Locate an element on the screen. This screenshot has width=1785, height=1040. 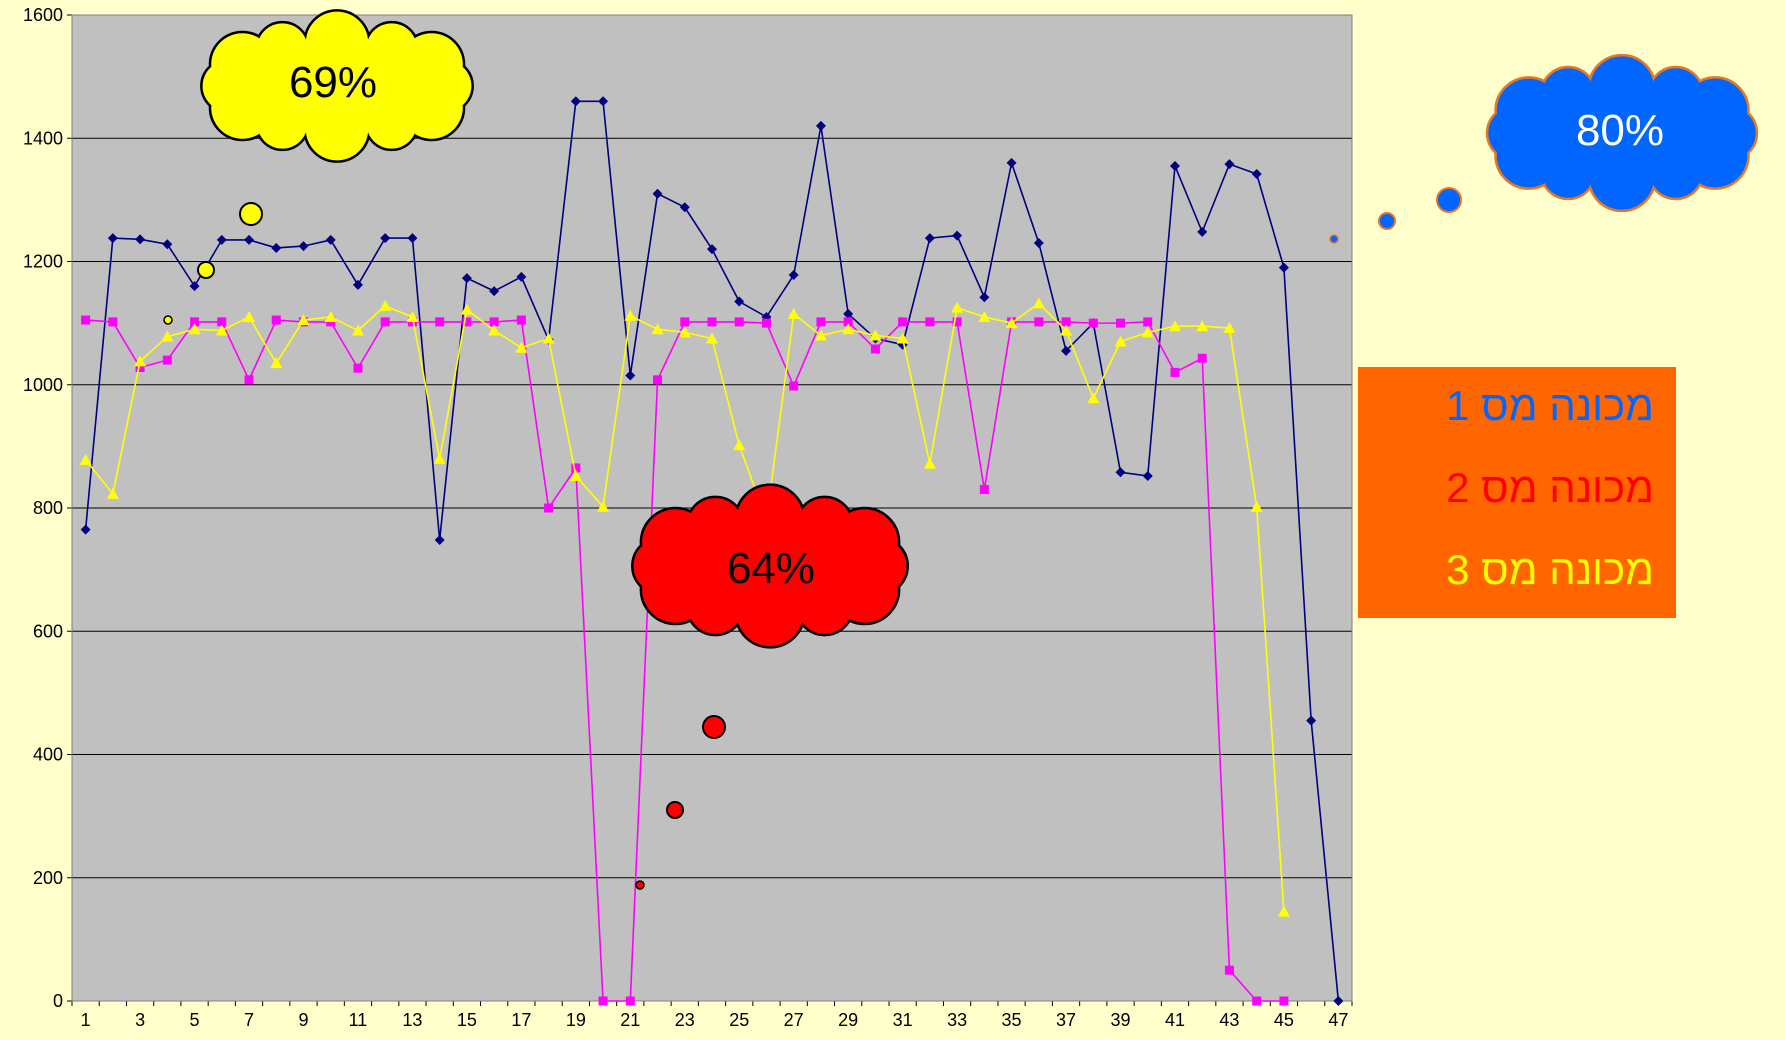
y-tick-label: 0 is located at coordinates (58, 1001).